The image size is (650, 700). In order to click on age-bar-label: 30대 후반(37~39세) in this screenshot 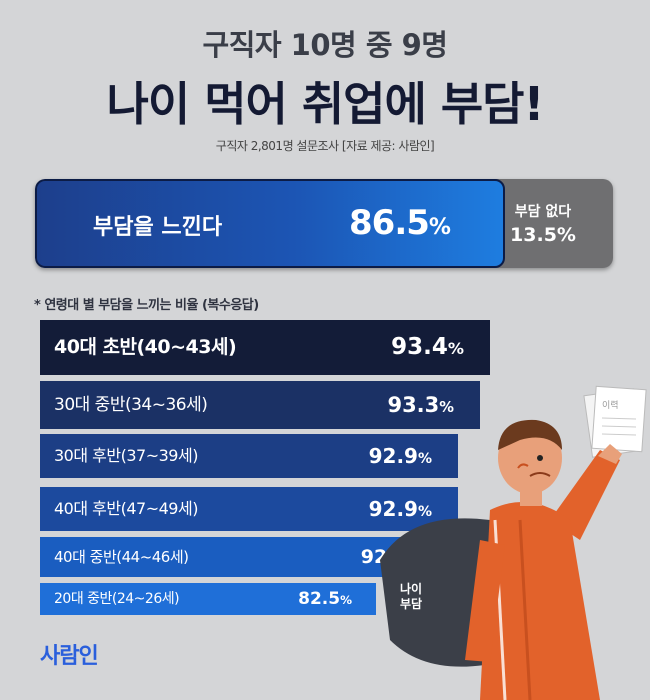, I will do `click(126, 455)`.